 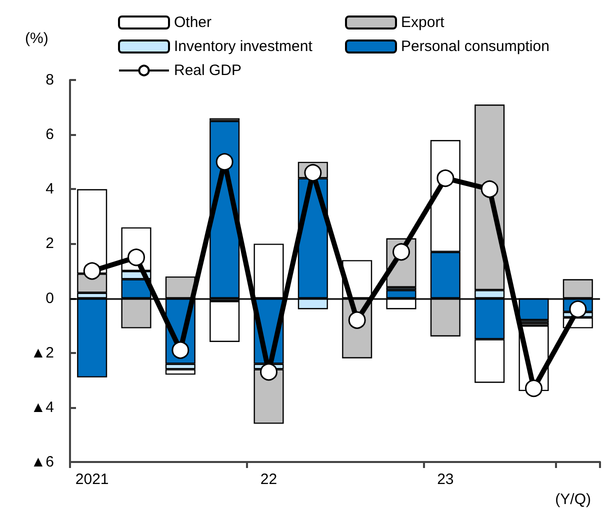 I want to click on y-tick-label: ▲6, so click(x=42, y=462).